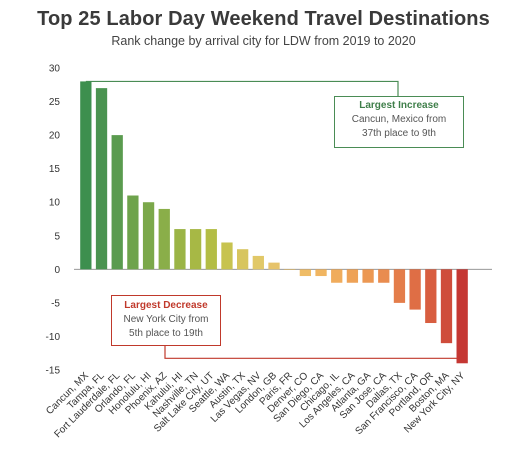  Describe the element at coordinates (55, 69) in the screenshot. I see `y-tick-label: 30` at that location.